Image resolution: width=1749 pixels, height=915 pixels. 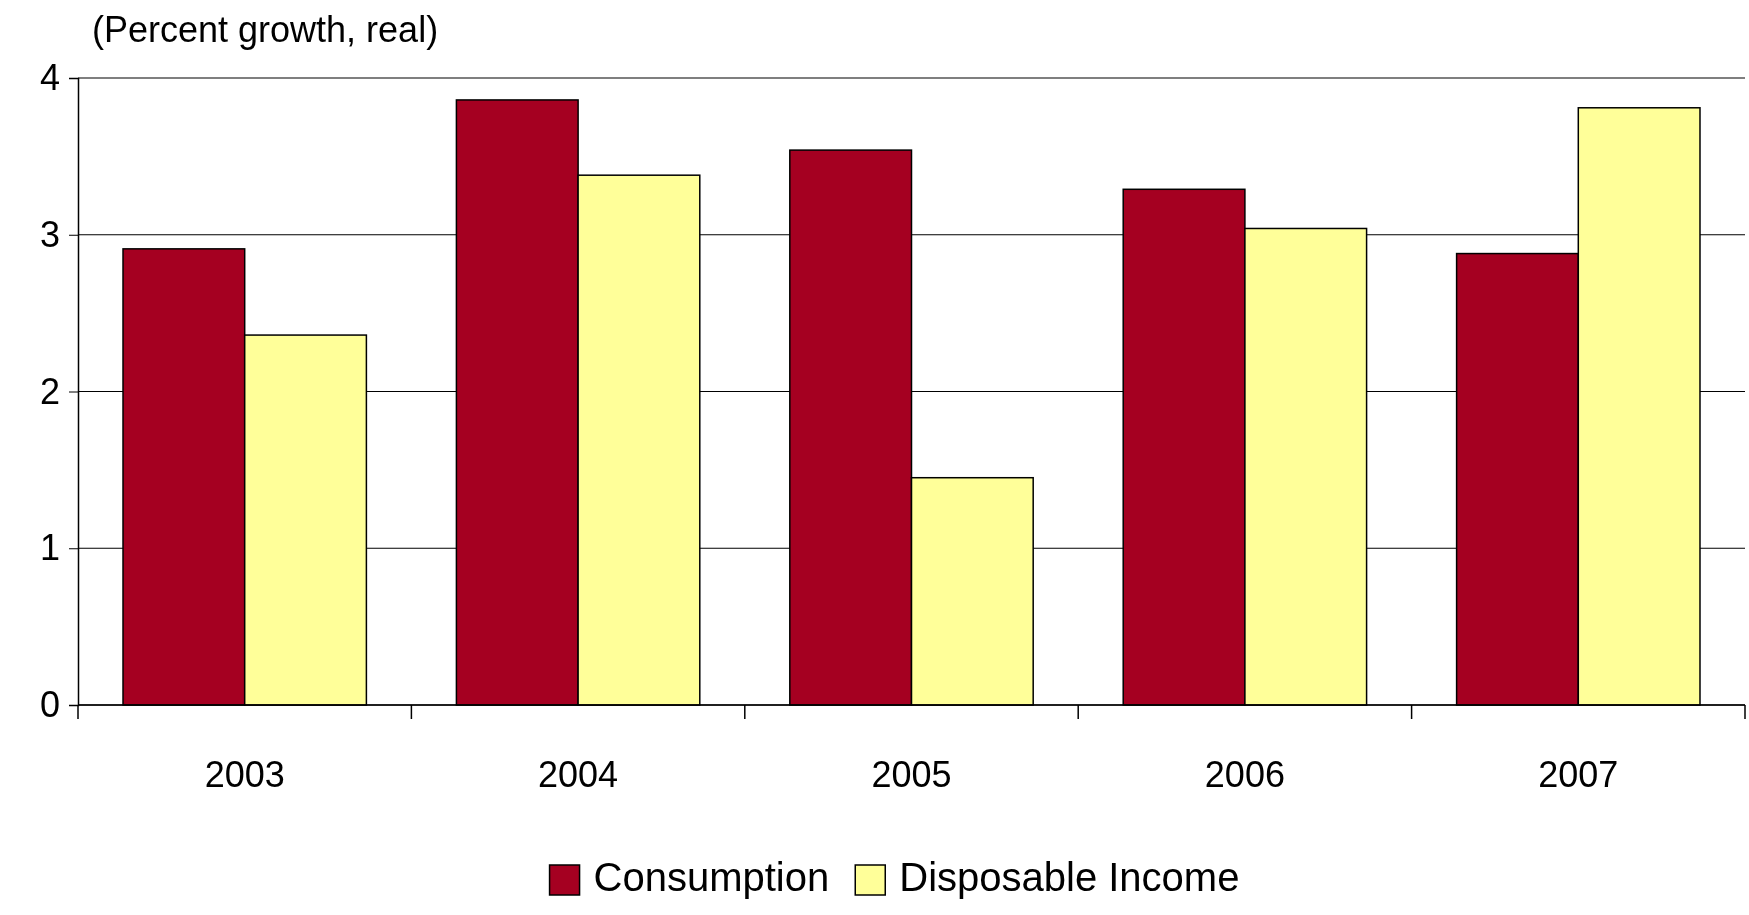 I want to click on y-tick-label: 0, so click(x=49, y=705).